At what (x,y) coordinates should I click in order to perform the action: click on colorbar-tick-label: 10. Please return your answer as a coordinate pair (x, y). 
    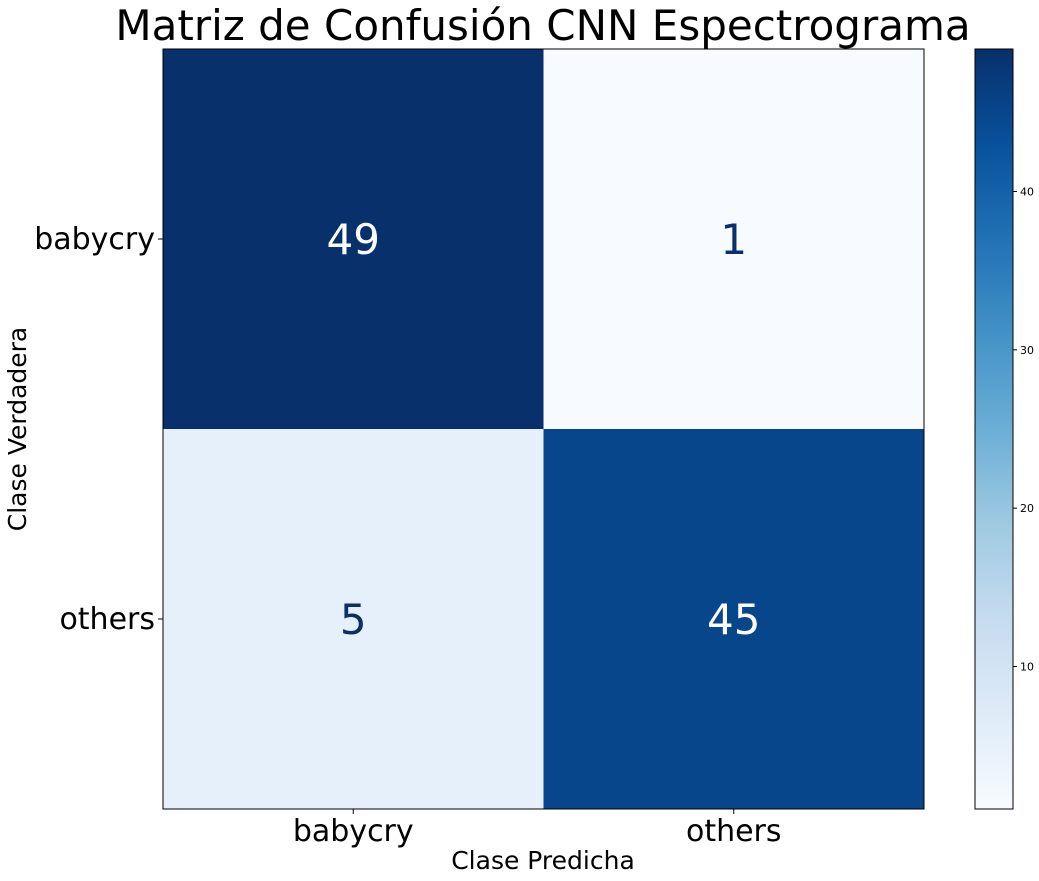
    Looking at the image, I should click on (1027, 667).